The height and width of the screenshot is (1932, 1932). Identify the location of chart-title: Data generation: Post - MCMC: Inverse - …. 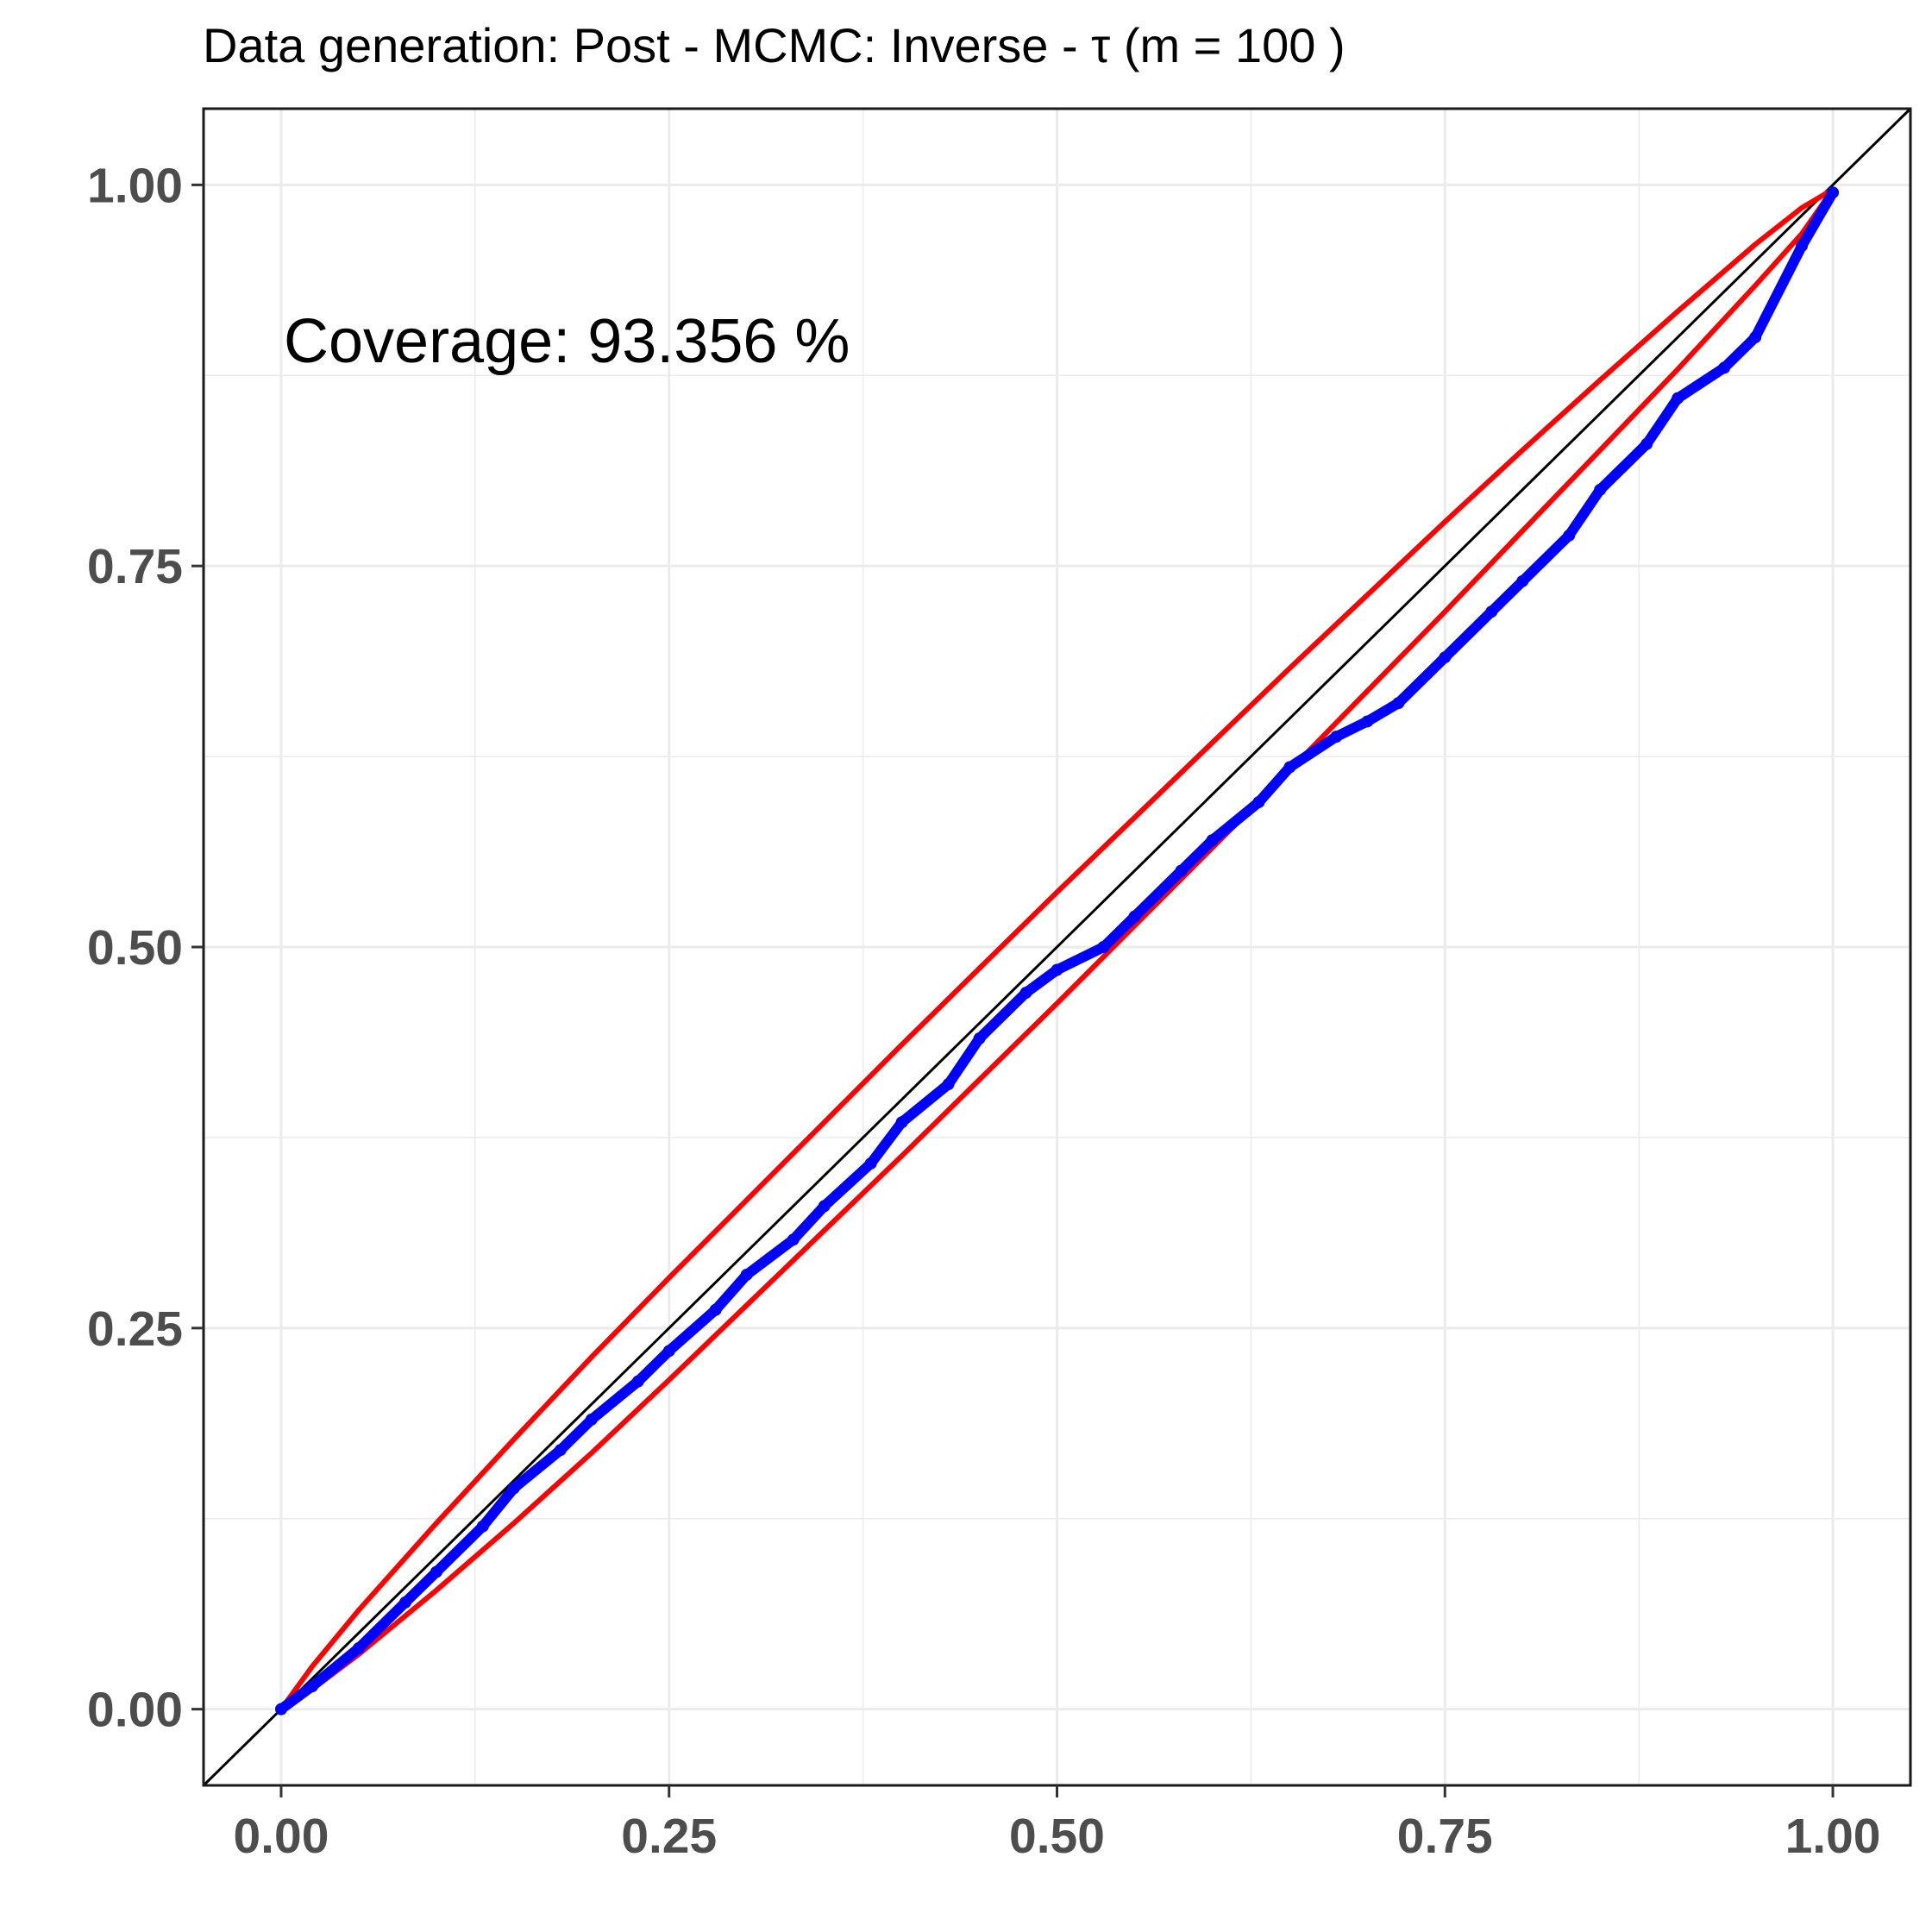
(774, 45).